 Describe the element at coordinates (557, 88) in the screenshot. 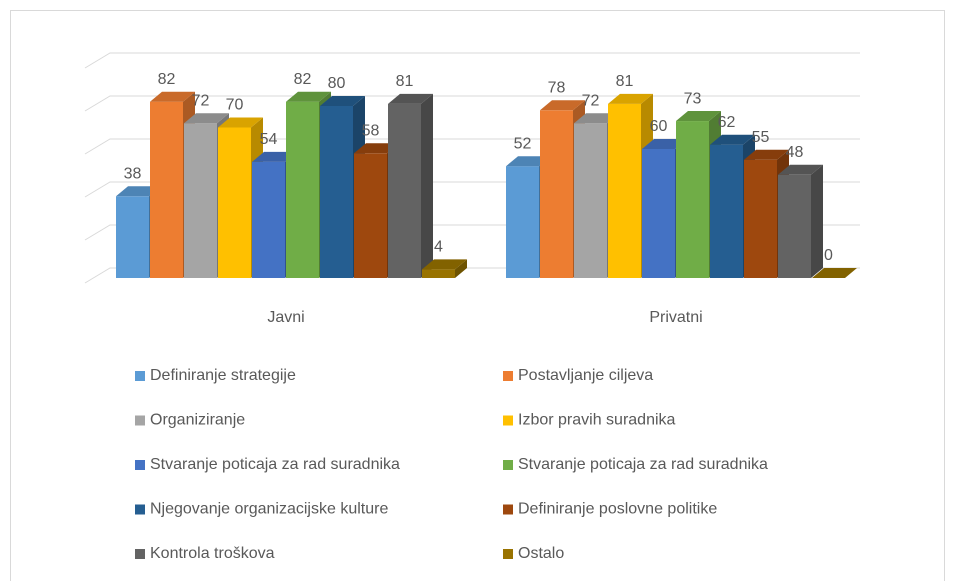

I see `data-label: 78` at that location.